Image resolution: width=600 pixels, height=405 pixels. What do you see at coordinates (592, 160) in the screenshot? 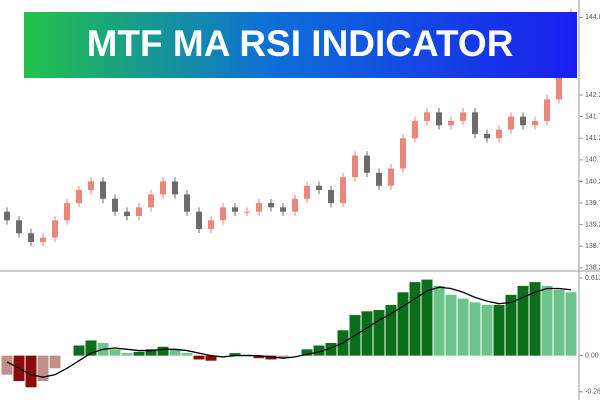
I see `y-tick-label: 140.7` at bounding box center [592, 160].